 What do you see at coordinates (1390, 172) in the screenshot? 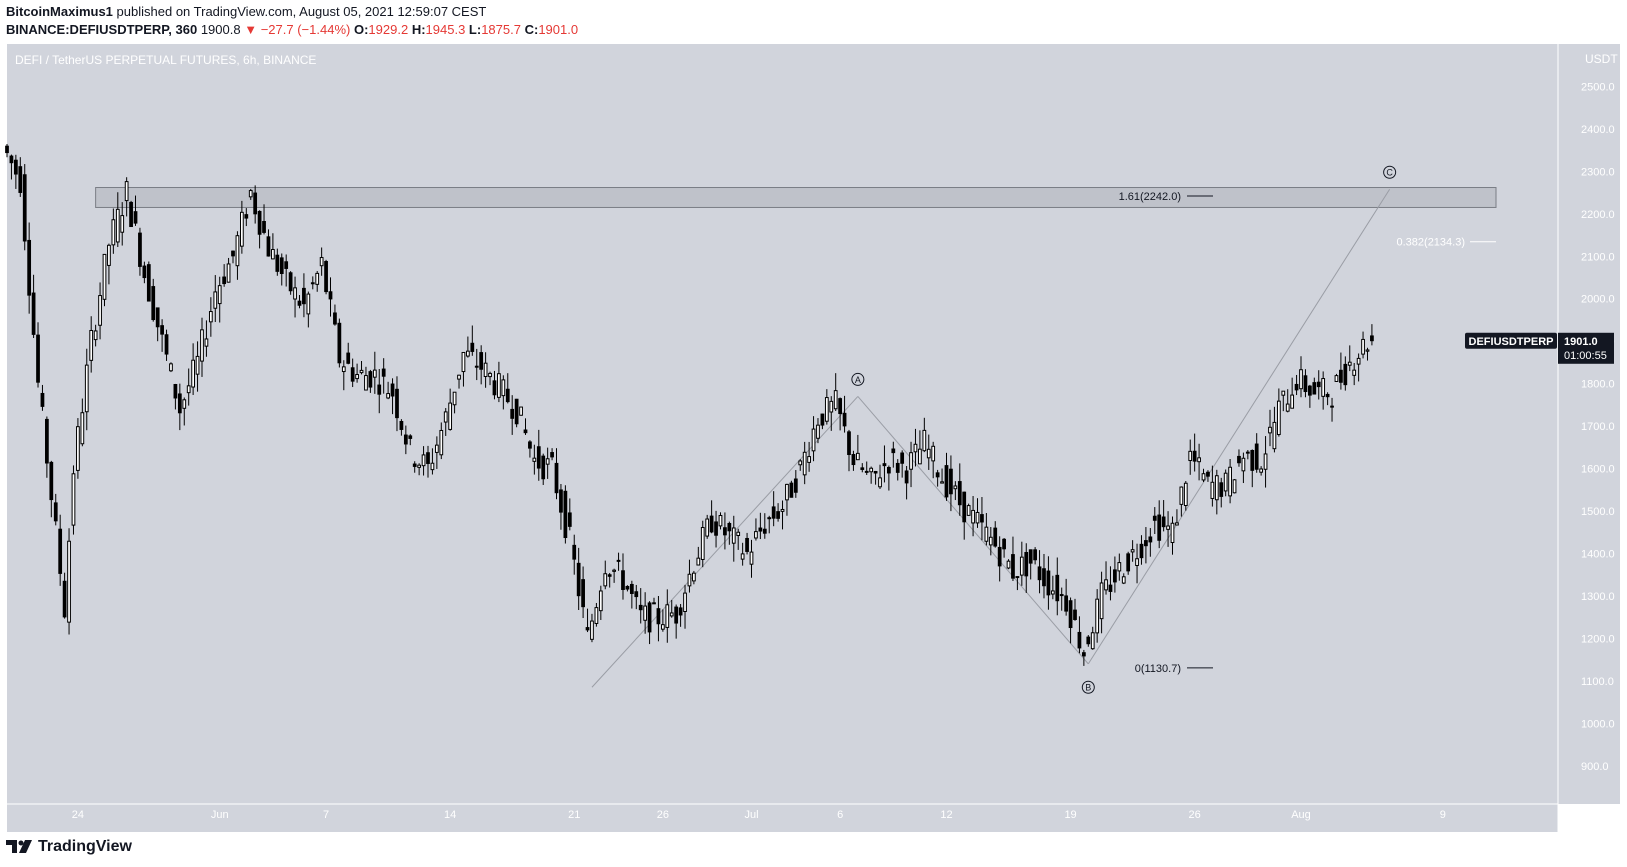
I see `wave-label-circle` at bounding box center [1390, 172].